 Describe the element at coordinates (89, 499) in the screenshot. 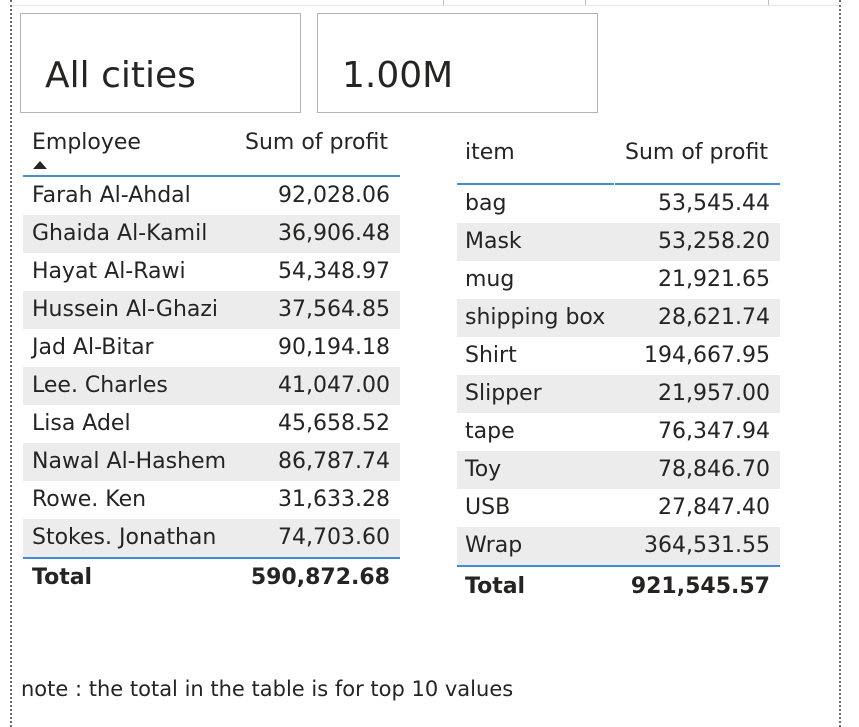

I see `row-label: Rowe. Ken` at that location.